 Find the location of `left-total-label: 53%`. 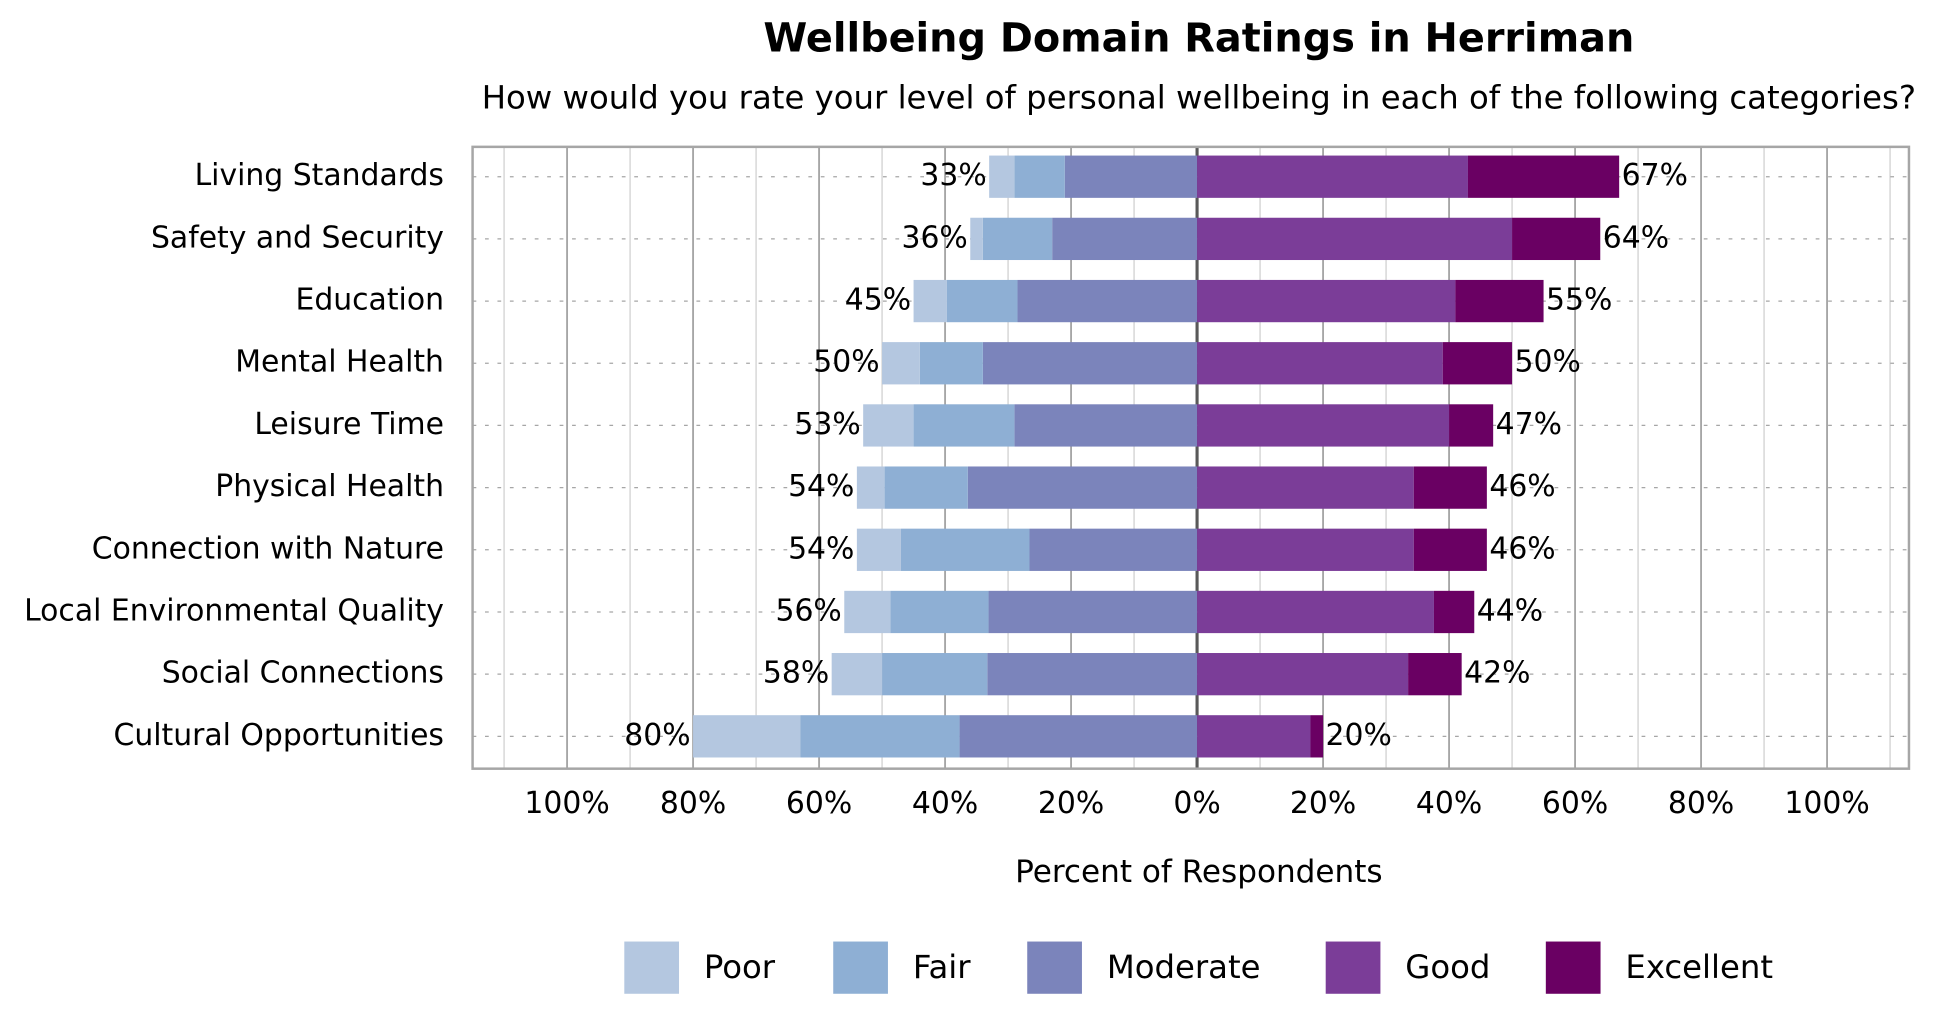

left-total-label: 53% is located at coordinates (827, 424).